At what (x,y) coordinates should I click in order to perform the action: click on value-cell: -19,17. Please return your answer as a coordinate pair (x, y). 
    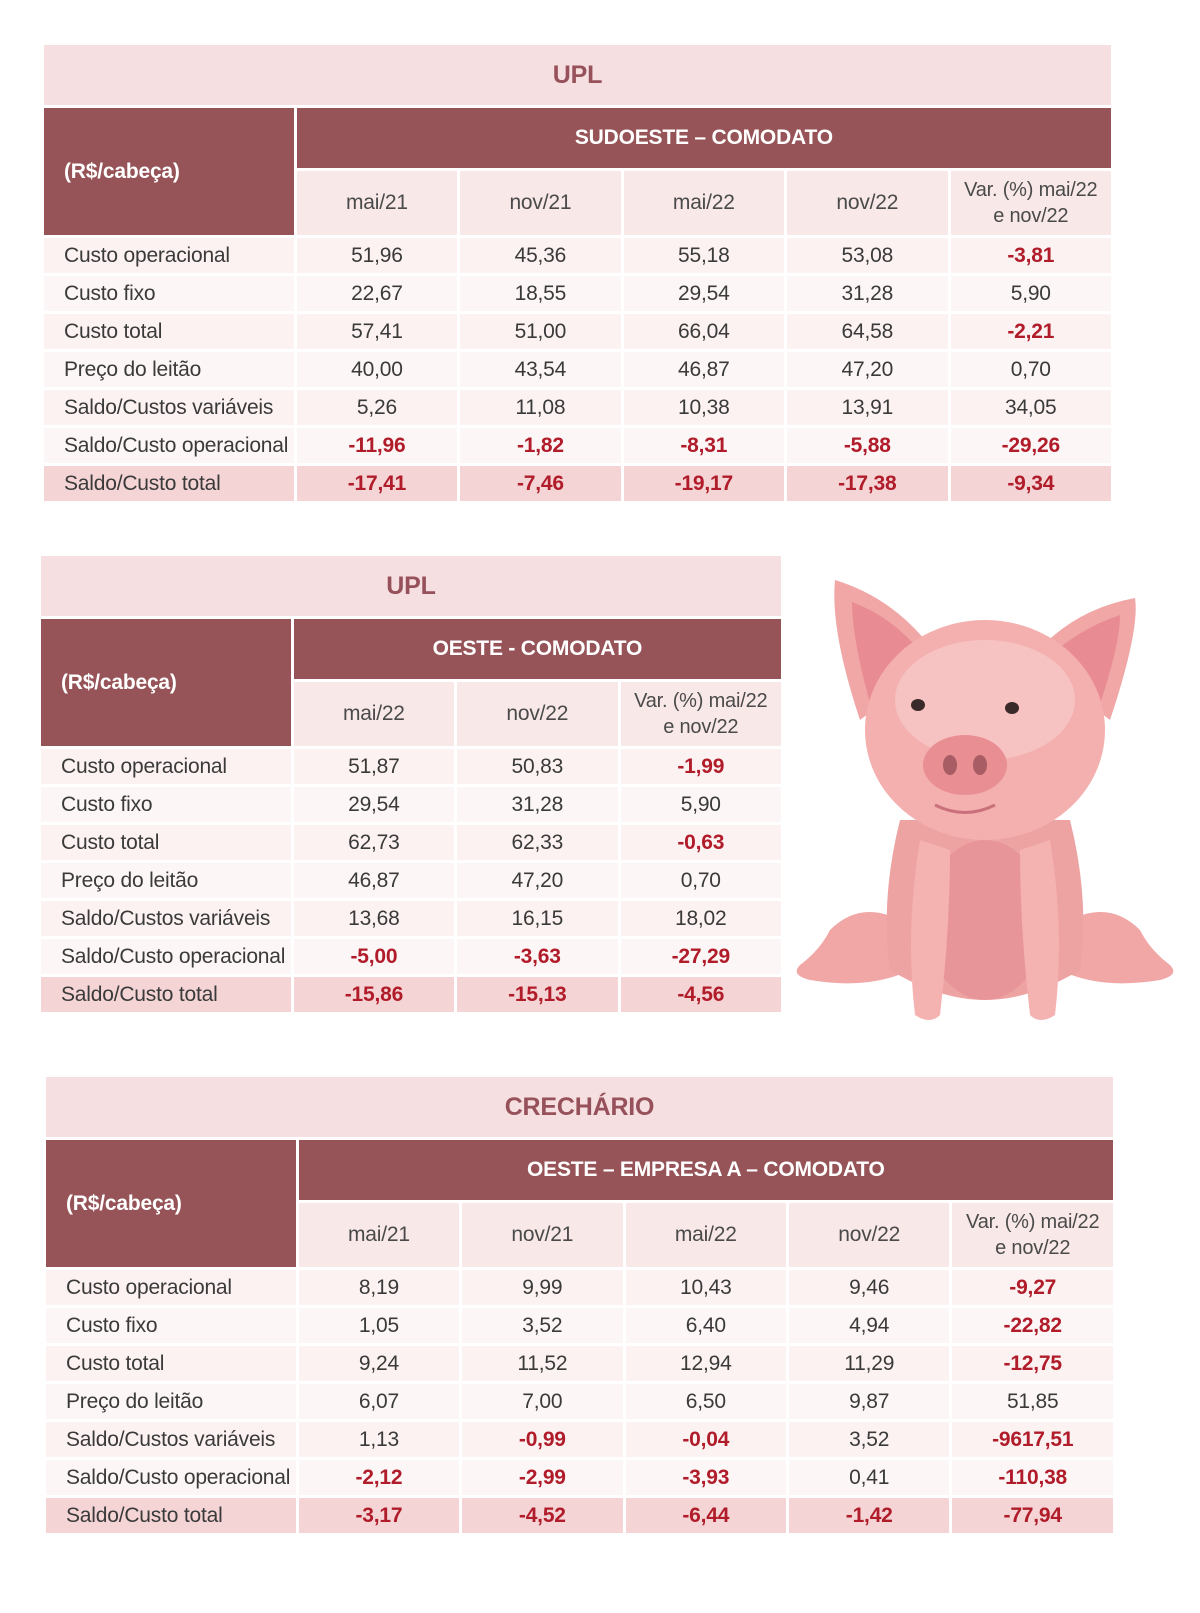
    Looking at the image, I should click on (704, 483).